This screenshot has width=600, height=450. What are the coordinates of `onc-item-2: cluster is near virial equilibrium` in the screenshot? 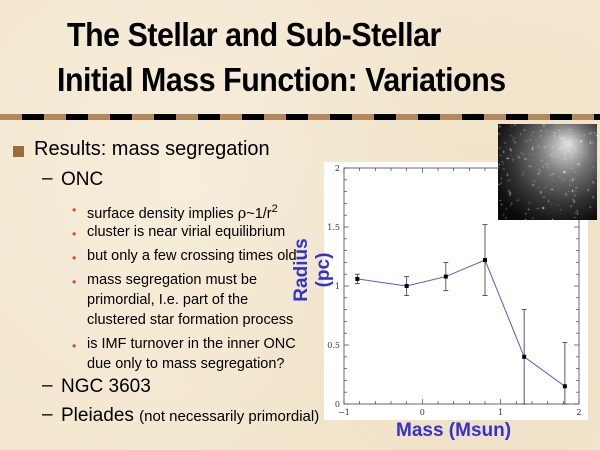 It's located at (186, 232).